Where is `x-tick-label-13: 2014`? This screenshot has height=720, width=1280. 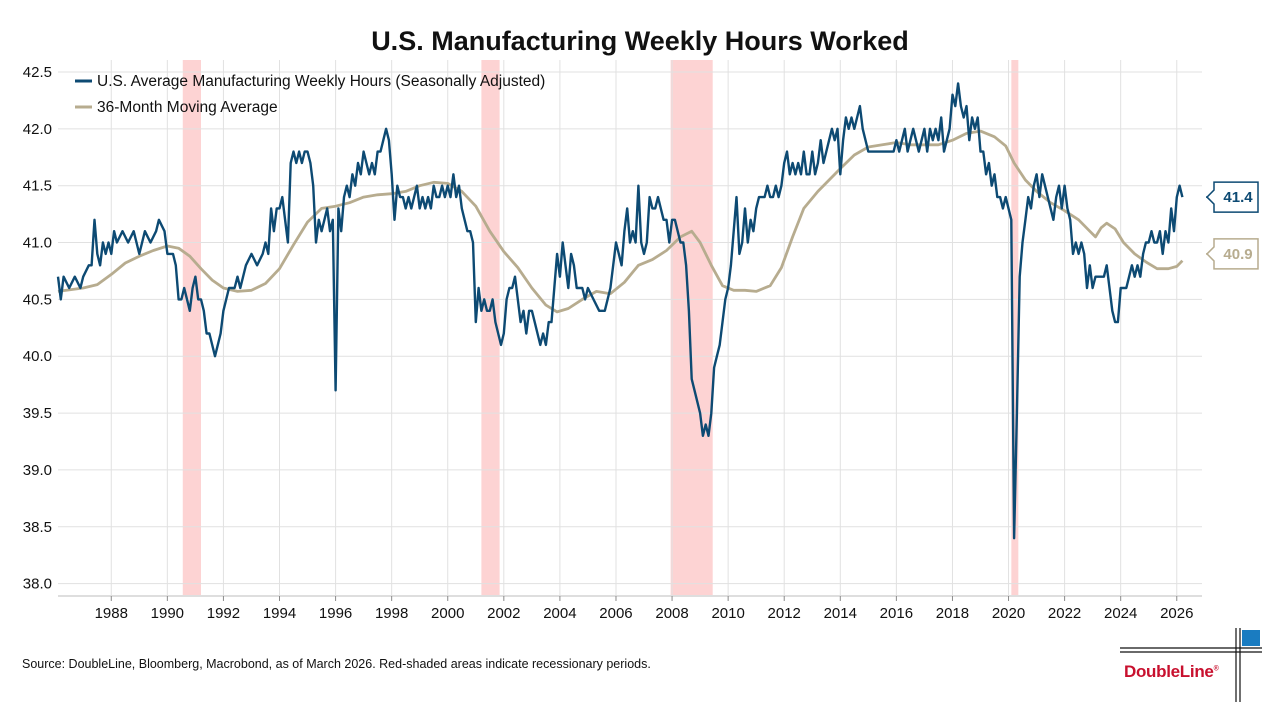 x-tick-label-13: 2014 is located at coordinates (840, 613).